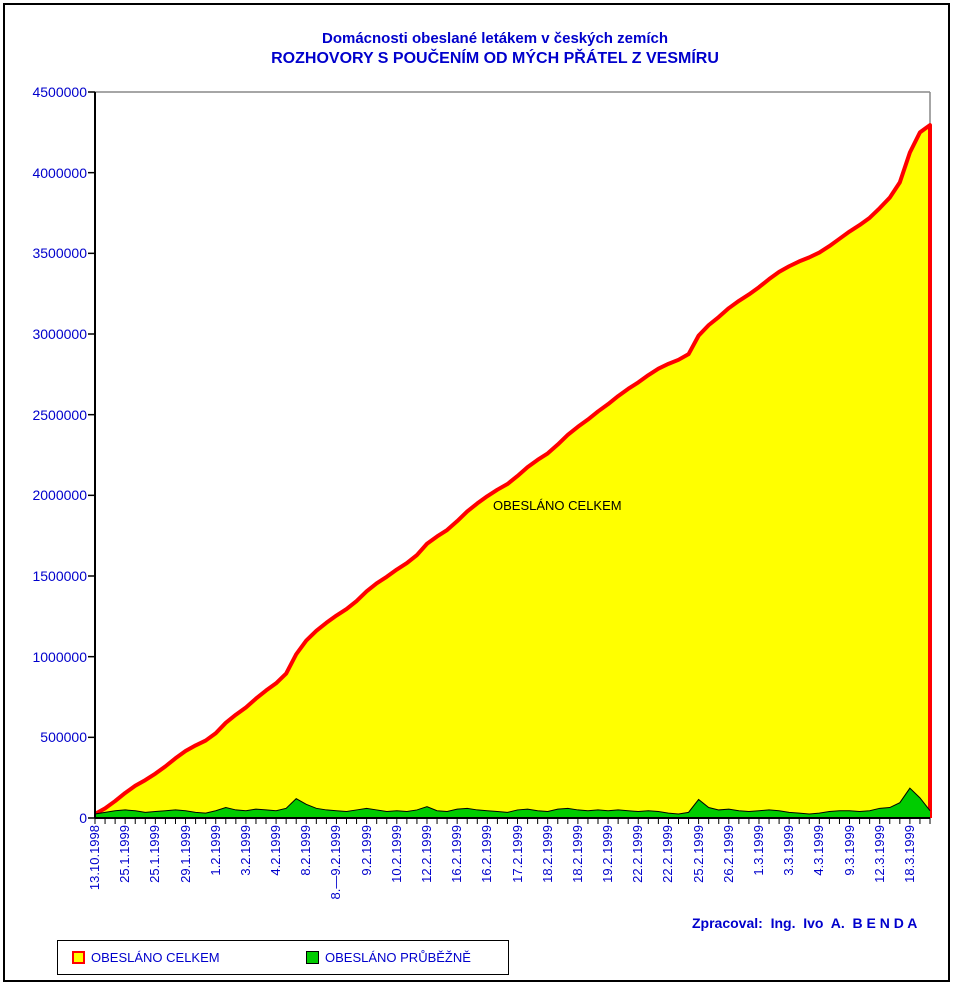  I want to click on x-axis-tick-label-text: 19.2.1999, so click(608, 854).